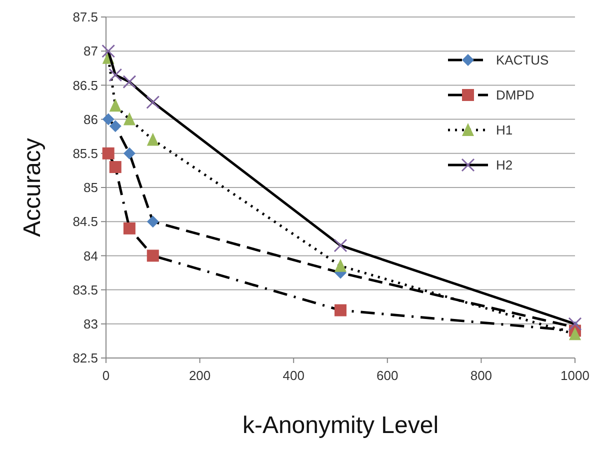 This screenshot has height=451, width=603. What do you see at coordinates (293, 375) in the screenshot?
I see `x-tick-label: 400` at bounding box center [293, 375].